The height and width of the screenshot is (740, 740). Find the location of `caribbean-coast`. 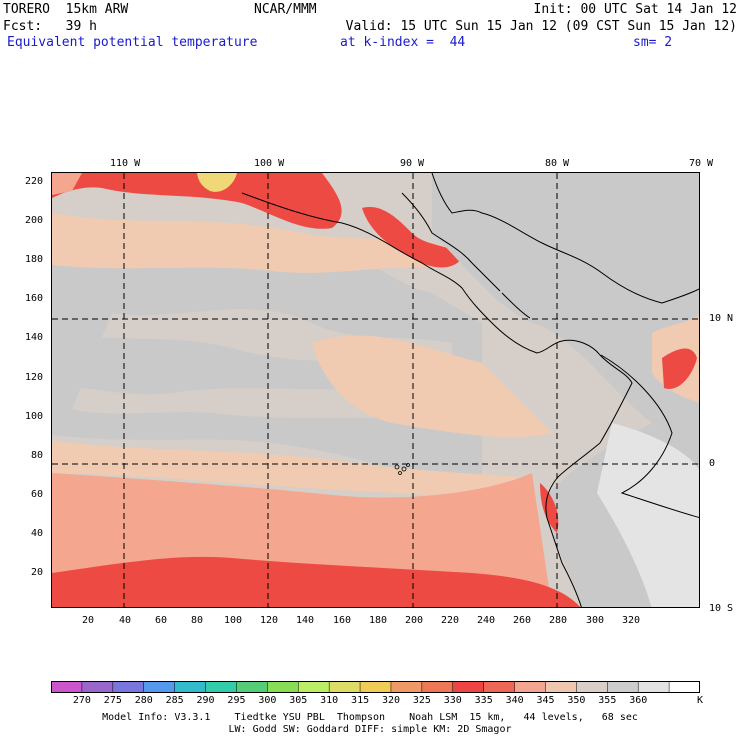

caribbean-coast is located at coordinates (565, 238).